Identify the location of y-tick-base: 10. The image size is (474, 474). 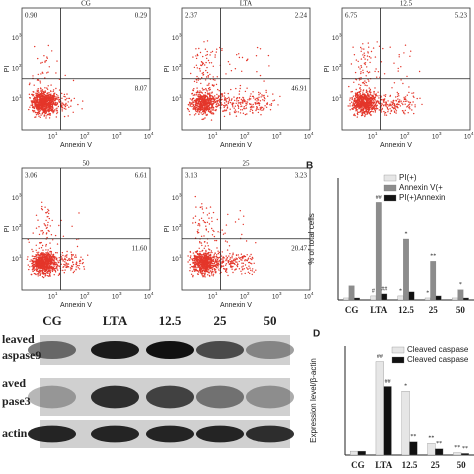
(15, 100).